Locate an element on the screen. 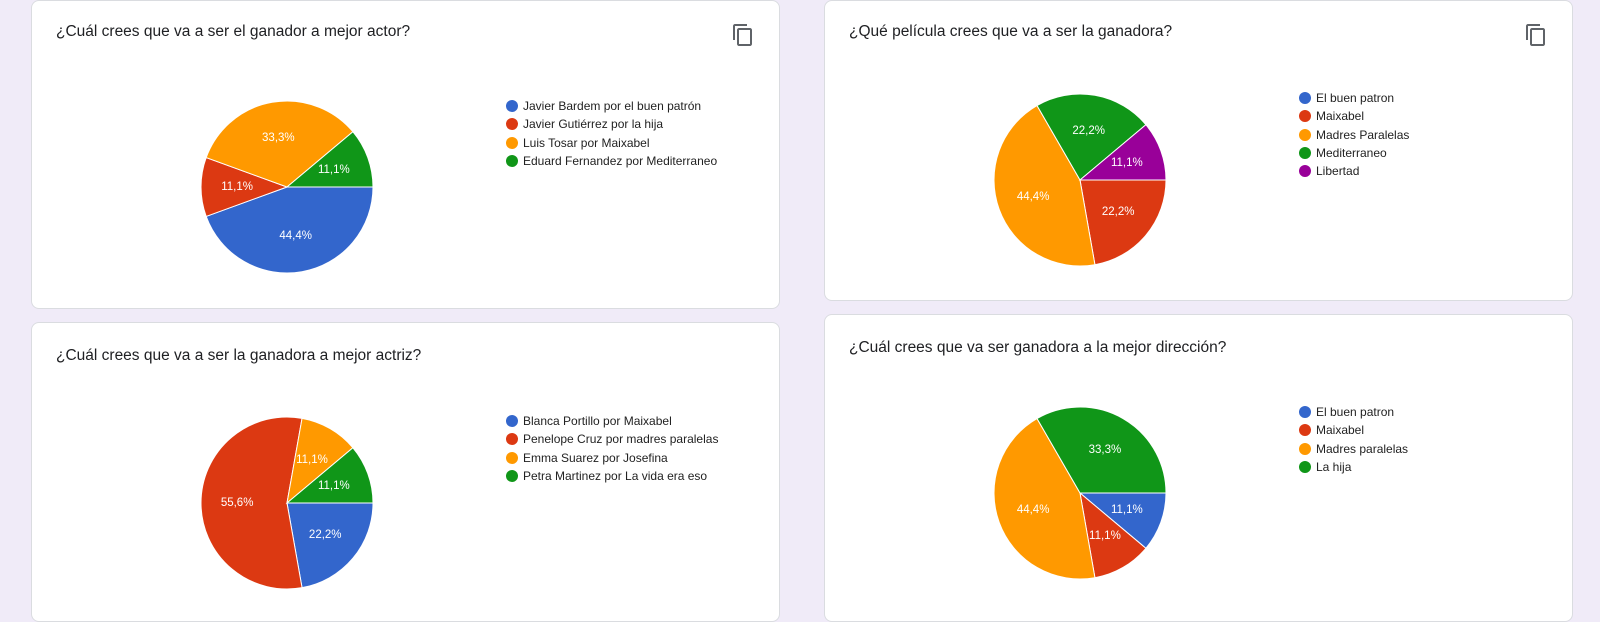 This screenshot has height=622, width=1600. legend-label: Petra Martinez por La vida era eso is located at coordinates (615, 476).